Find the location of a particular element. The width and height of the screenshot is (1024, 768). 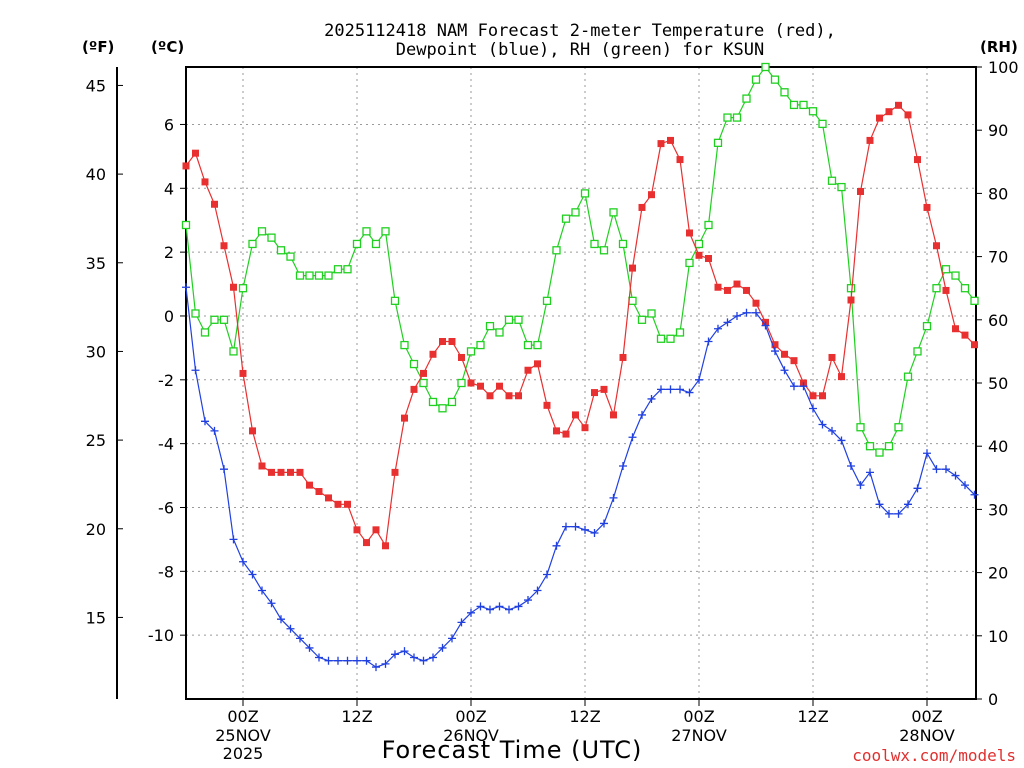

time-tick-date: 28NOV is located at coordinates (927, 735).